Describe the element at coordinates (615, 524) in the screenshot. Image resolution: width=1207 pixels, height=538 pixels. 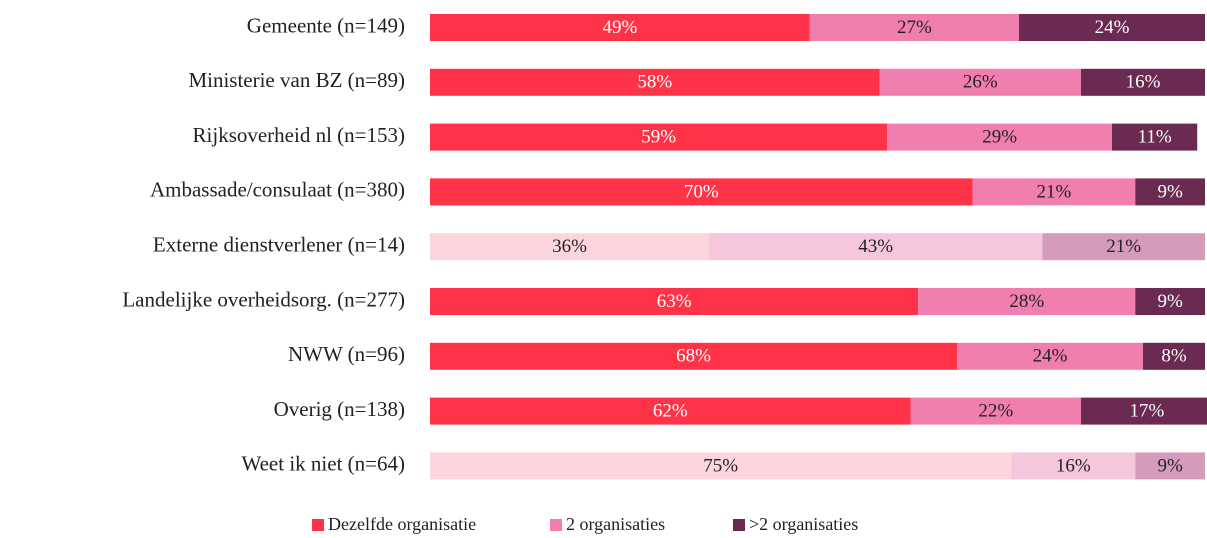
I see `legend-label: 2 organisaties` at that location.